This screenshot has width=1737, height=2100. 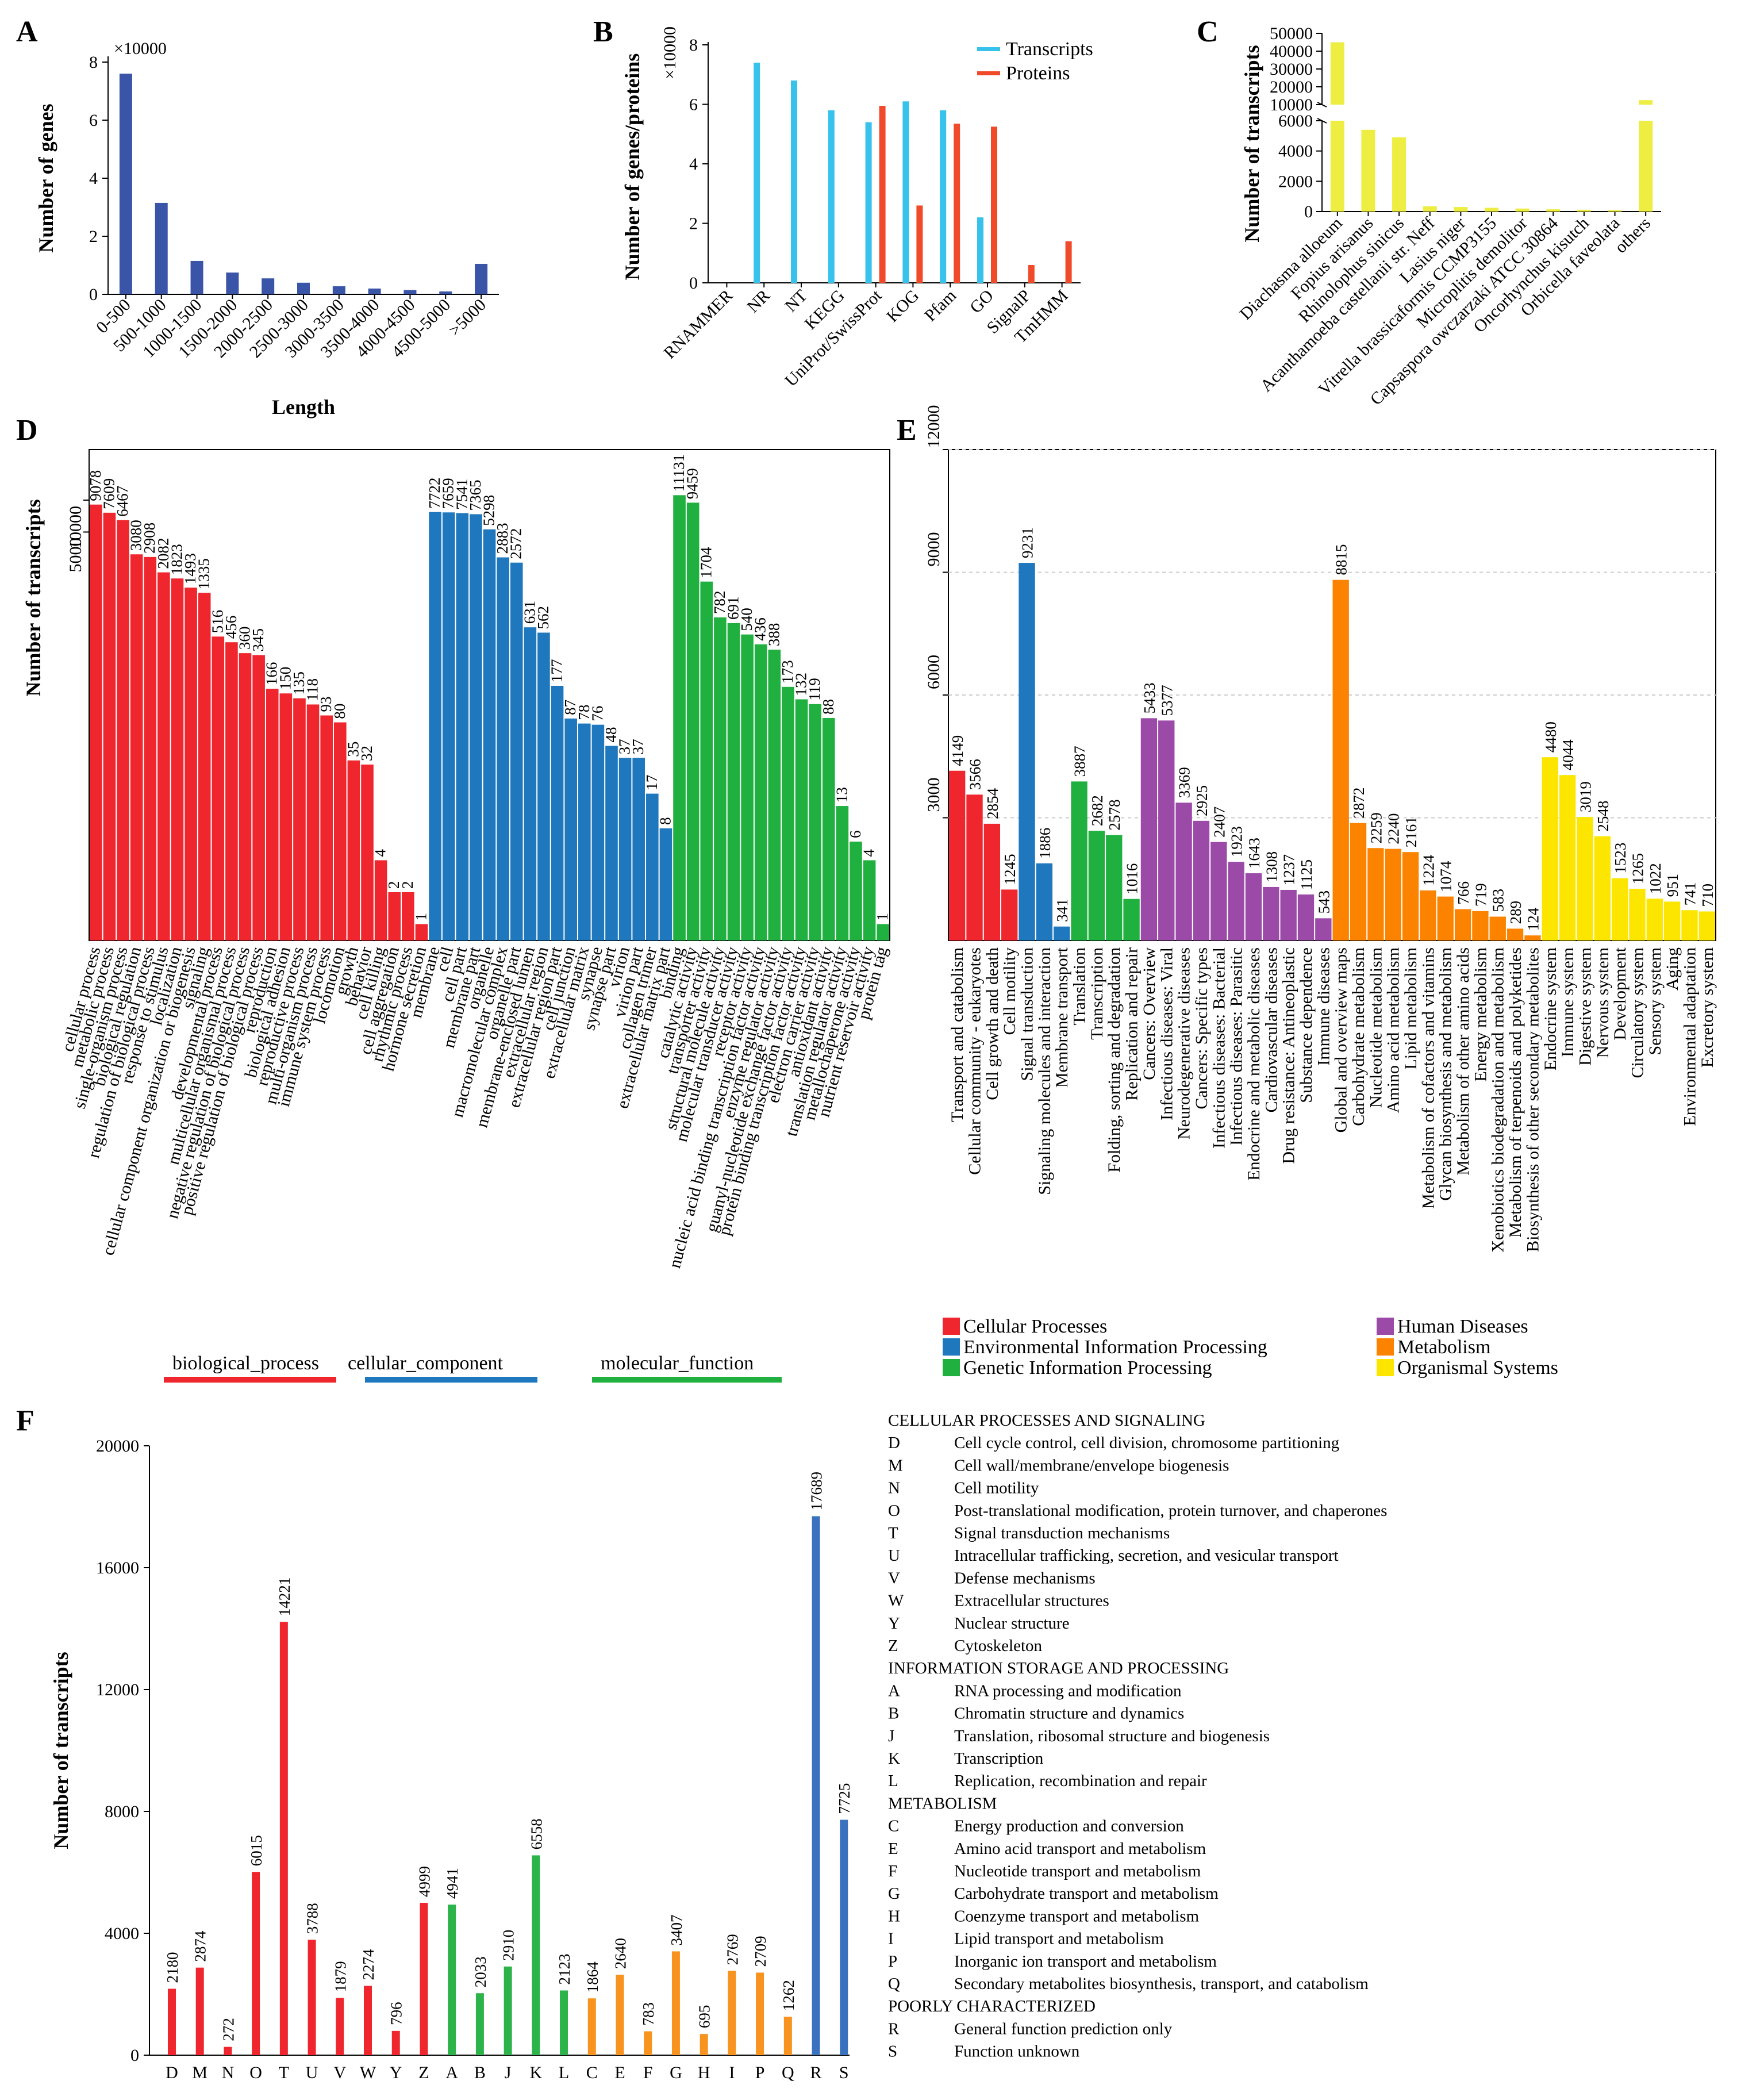 I want to click on cog-code: O, so click(x=894, y=1511).